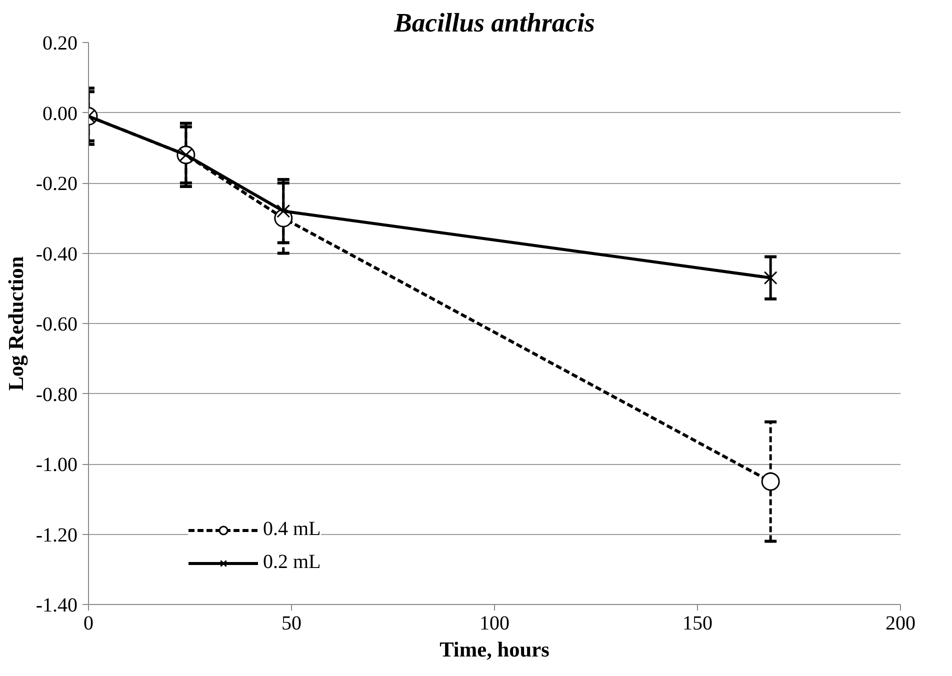 The width and height of the screenshot is (952, 676). What do you see at coordinates (57, 325) in the screenshot?
I see `y-tick-label: -0.60` at bounding box center [57, 325].